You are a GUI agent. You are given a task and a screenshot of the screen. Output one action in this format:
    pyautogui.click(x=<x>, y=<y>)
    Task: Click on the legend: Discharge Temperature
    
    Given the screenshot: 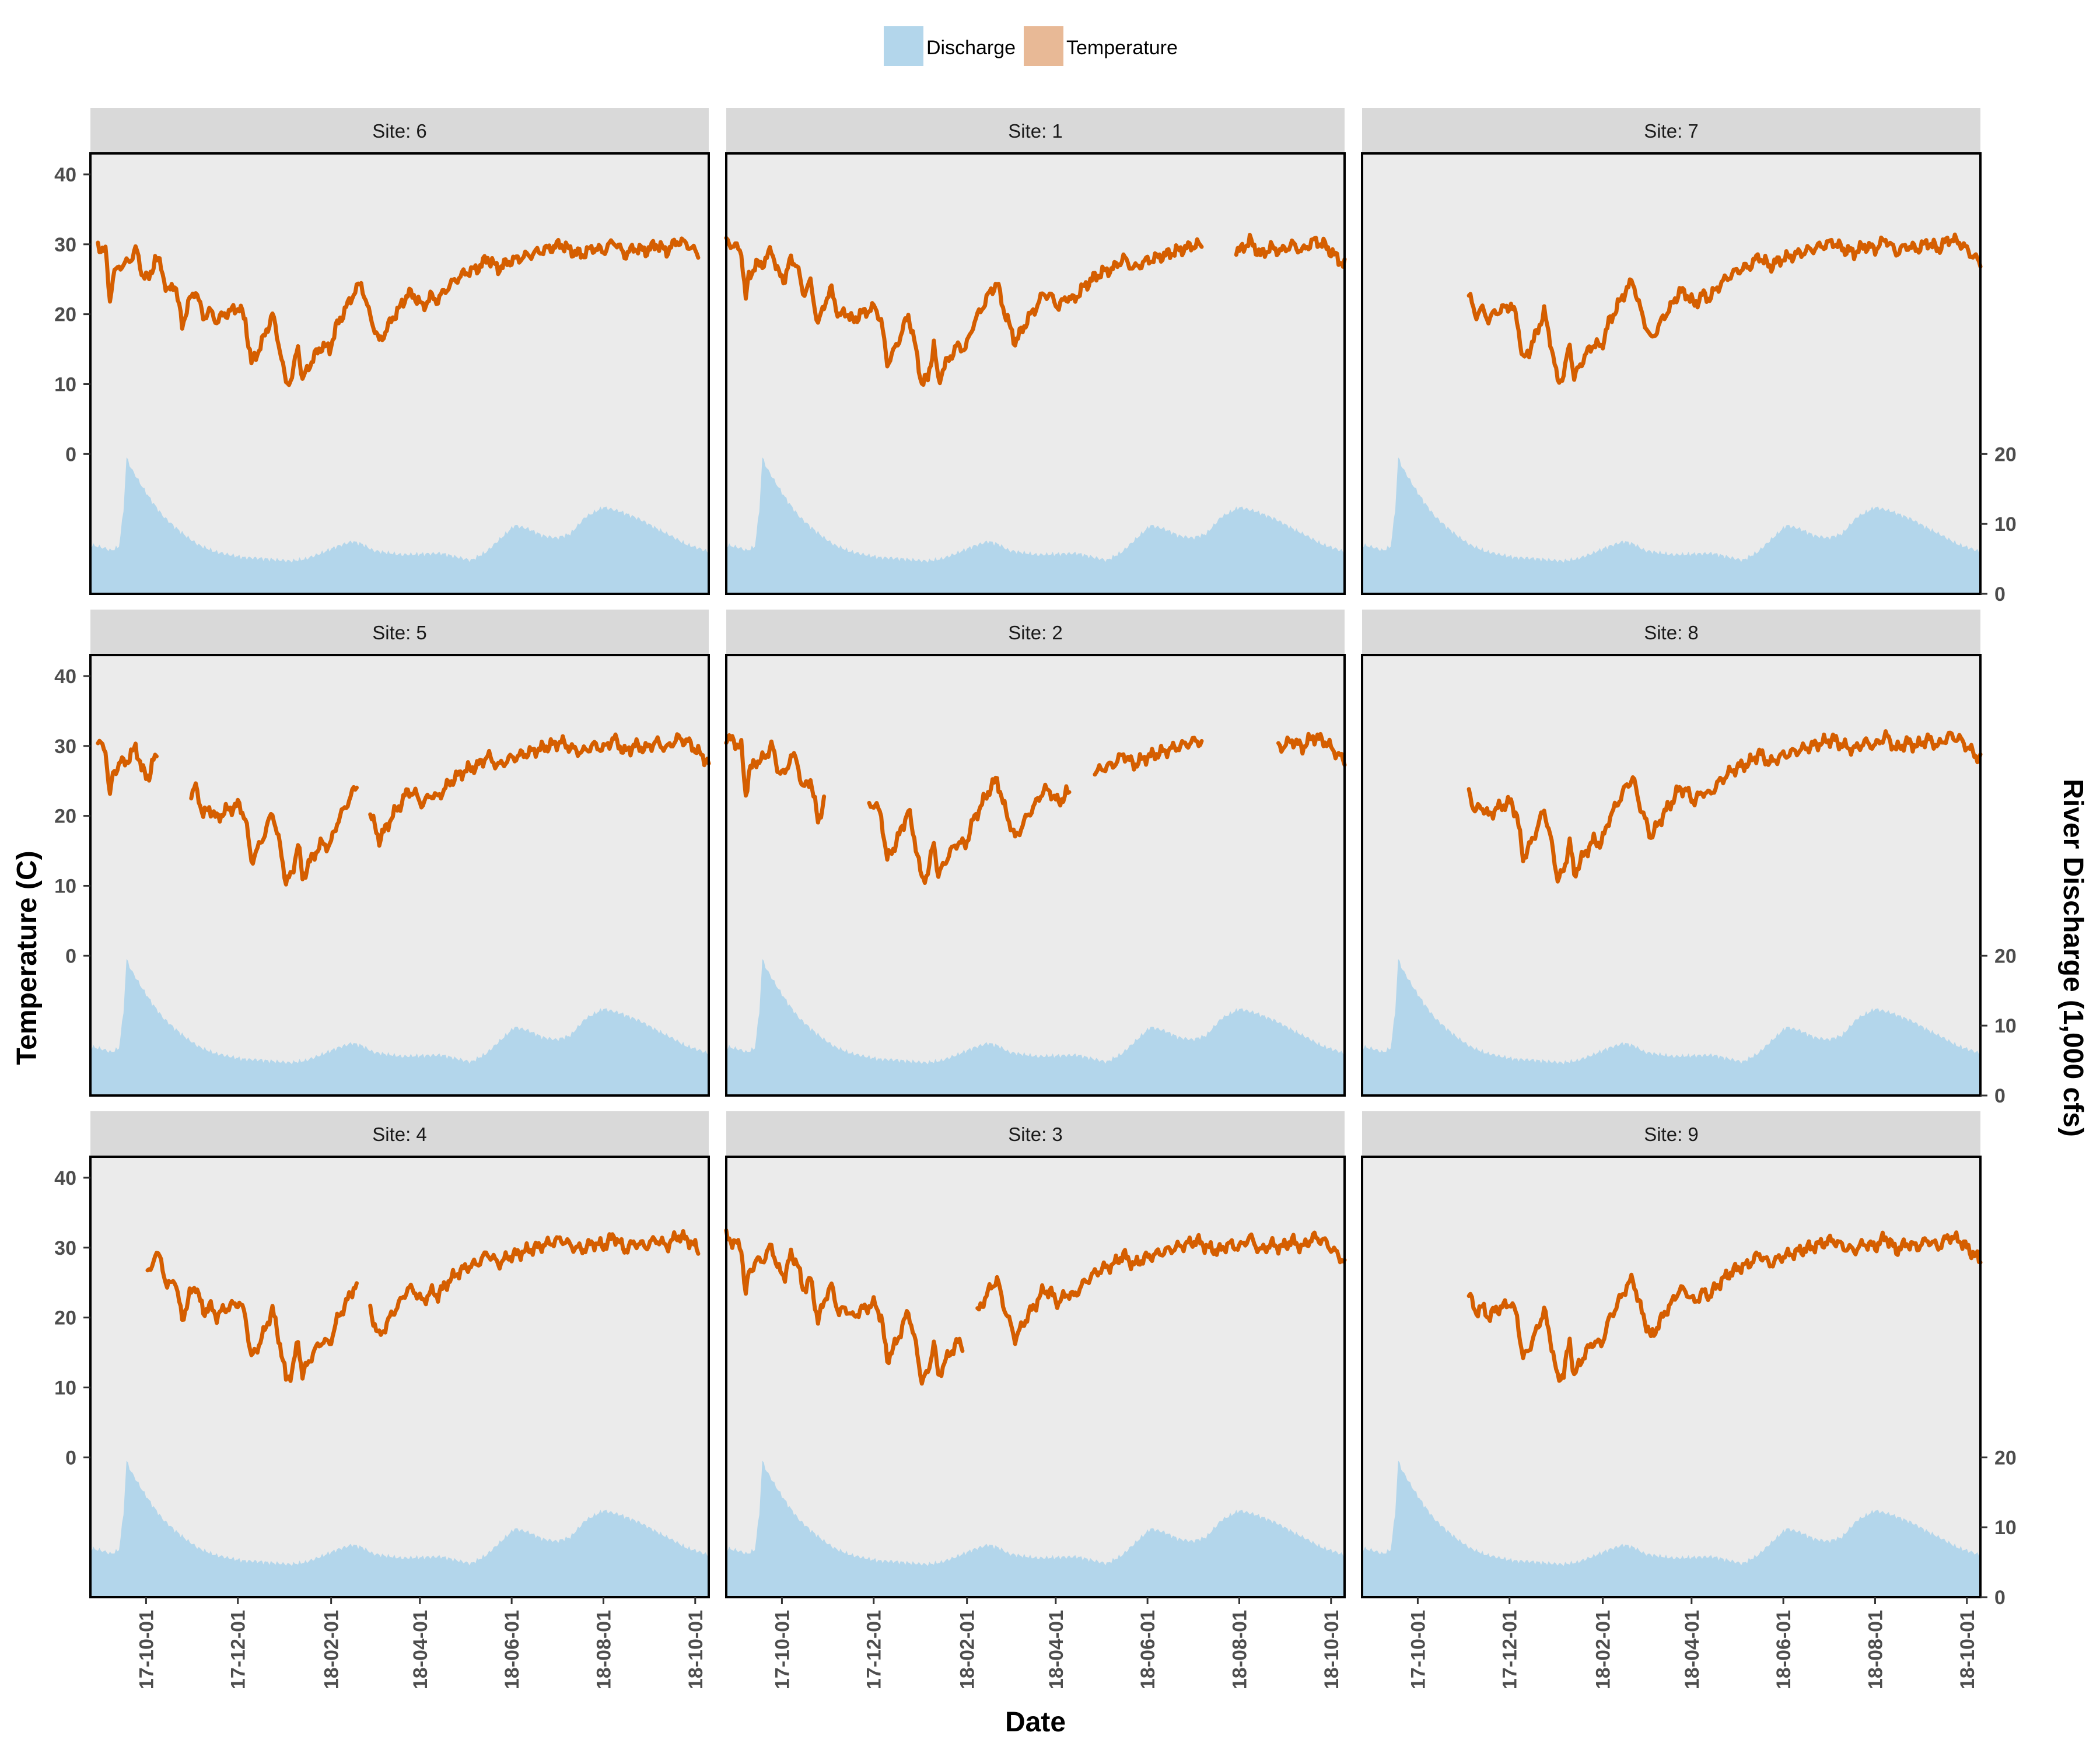 What is the action you would take?
    pyautogui.click(x=1031, y=46)
    